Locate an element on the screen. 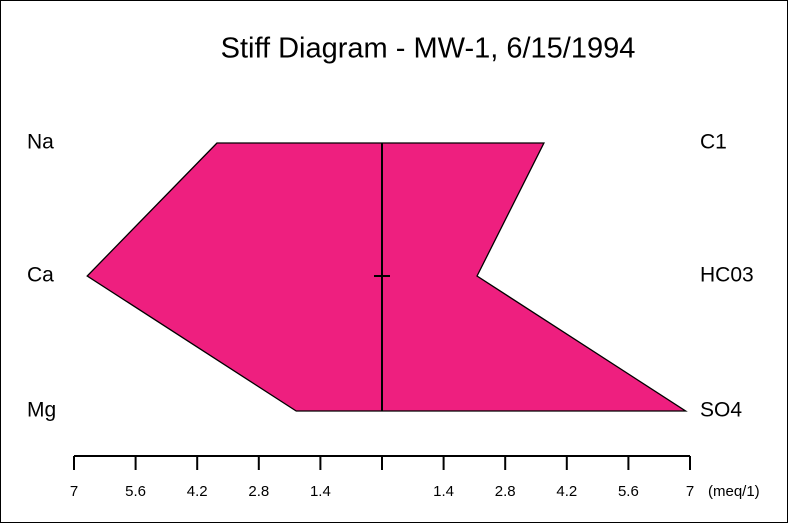 Image resolution: width=788 pixels, height=523 pixels. cation-label: Na is located at coordinates (40, 142).